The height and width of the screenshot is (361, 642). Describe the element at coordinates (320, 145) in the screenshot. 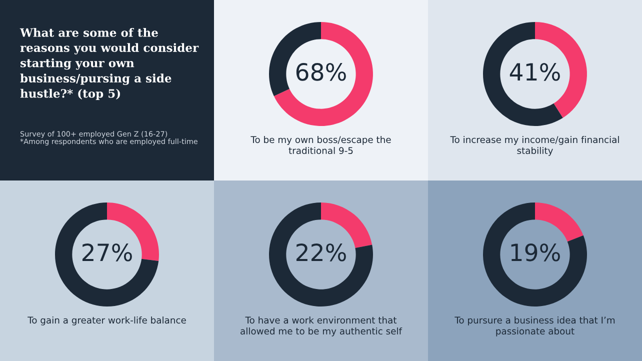

I see `text: To be my own boss/escape the traditional 9-5` at that location.